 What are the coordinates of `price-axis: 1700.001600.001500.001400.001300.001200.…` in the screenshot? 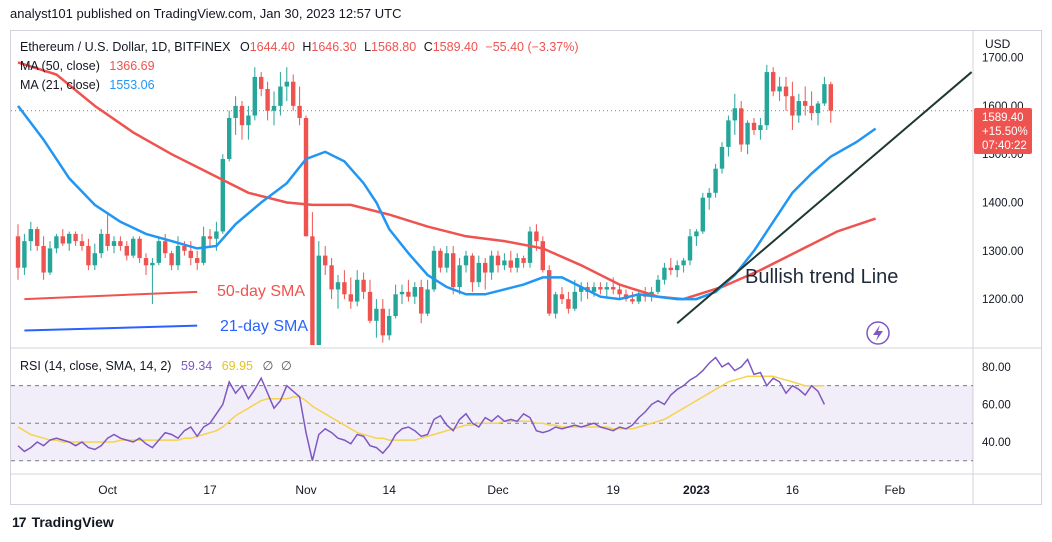 It's located at (1003, 180).